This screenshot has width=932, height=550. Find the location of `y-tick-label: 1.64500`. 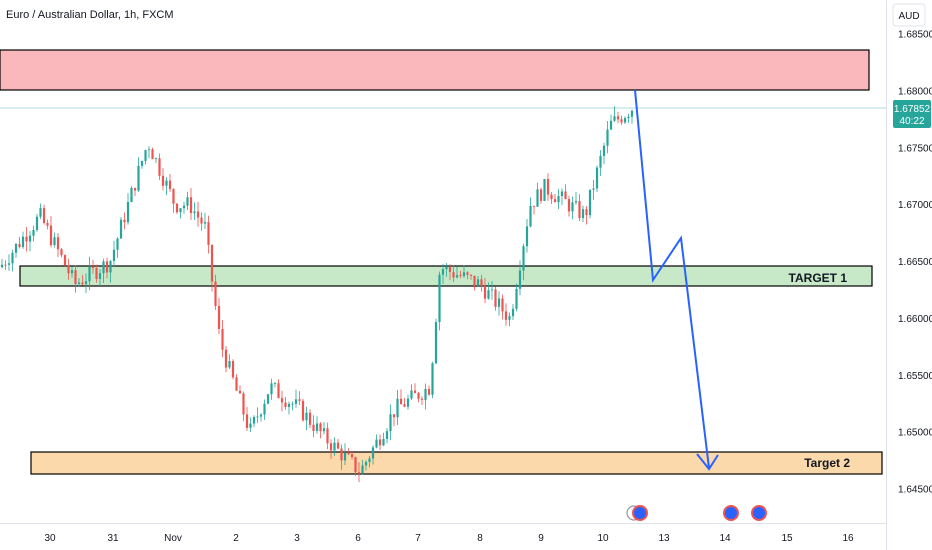

y-tick-label: 1.64500 is located at coordinates (915, 490).